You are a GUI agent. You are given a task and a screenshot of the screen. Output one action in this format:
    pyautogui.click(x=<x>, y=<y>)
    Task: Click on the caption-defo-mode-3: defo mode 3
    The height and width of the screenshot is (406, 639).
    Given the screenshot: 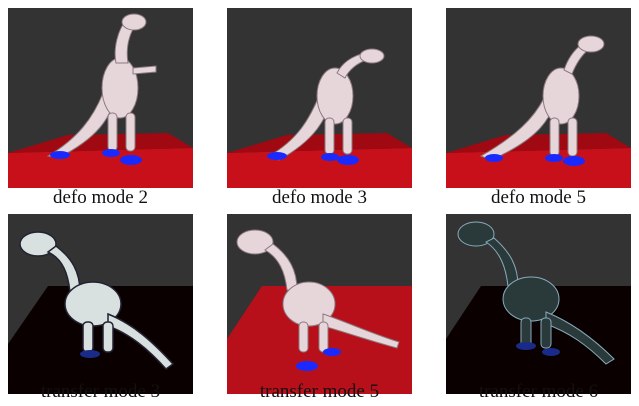 What is the action you would take?
    pyautogui.click(x=319, y=197)
    